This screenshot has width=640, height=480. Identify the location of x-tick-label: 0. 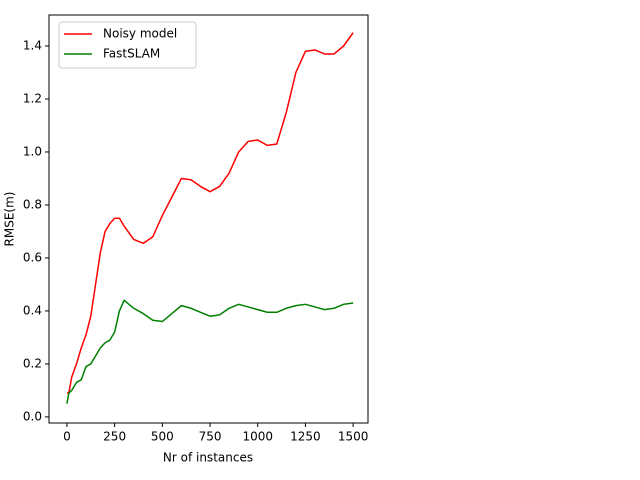
(67, 437).